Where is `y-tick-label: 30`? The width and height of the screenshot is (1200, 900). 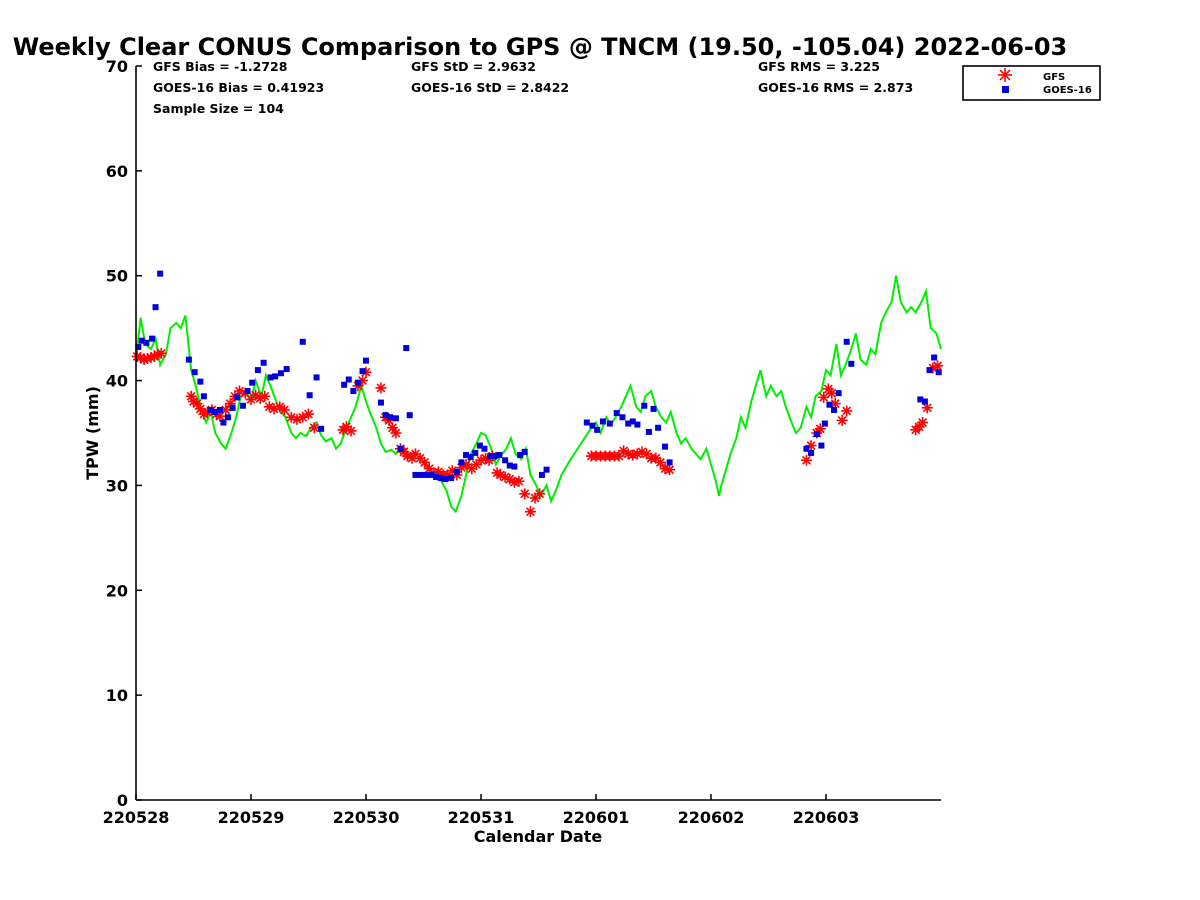
y-tick-label: 30 is located at coordinates (117, 485).